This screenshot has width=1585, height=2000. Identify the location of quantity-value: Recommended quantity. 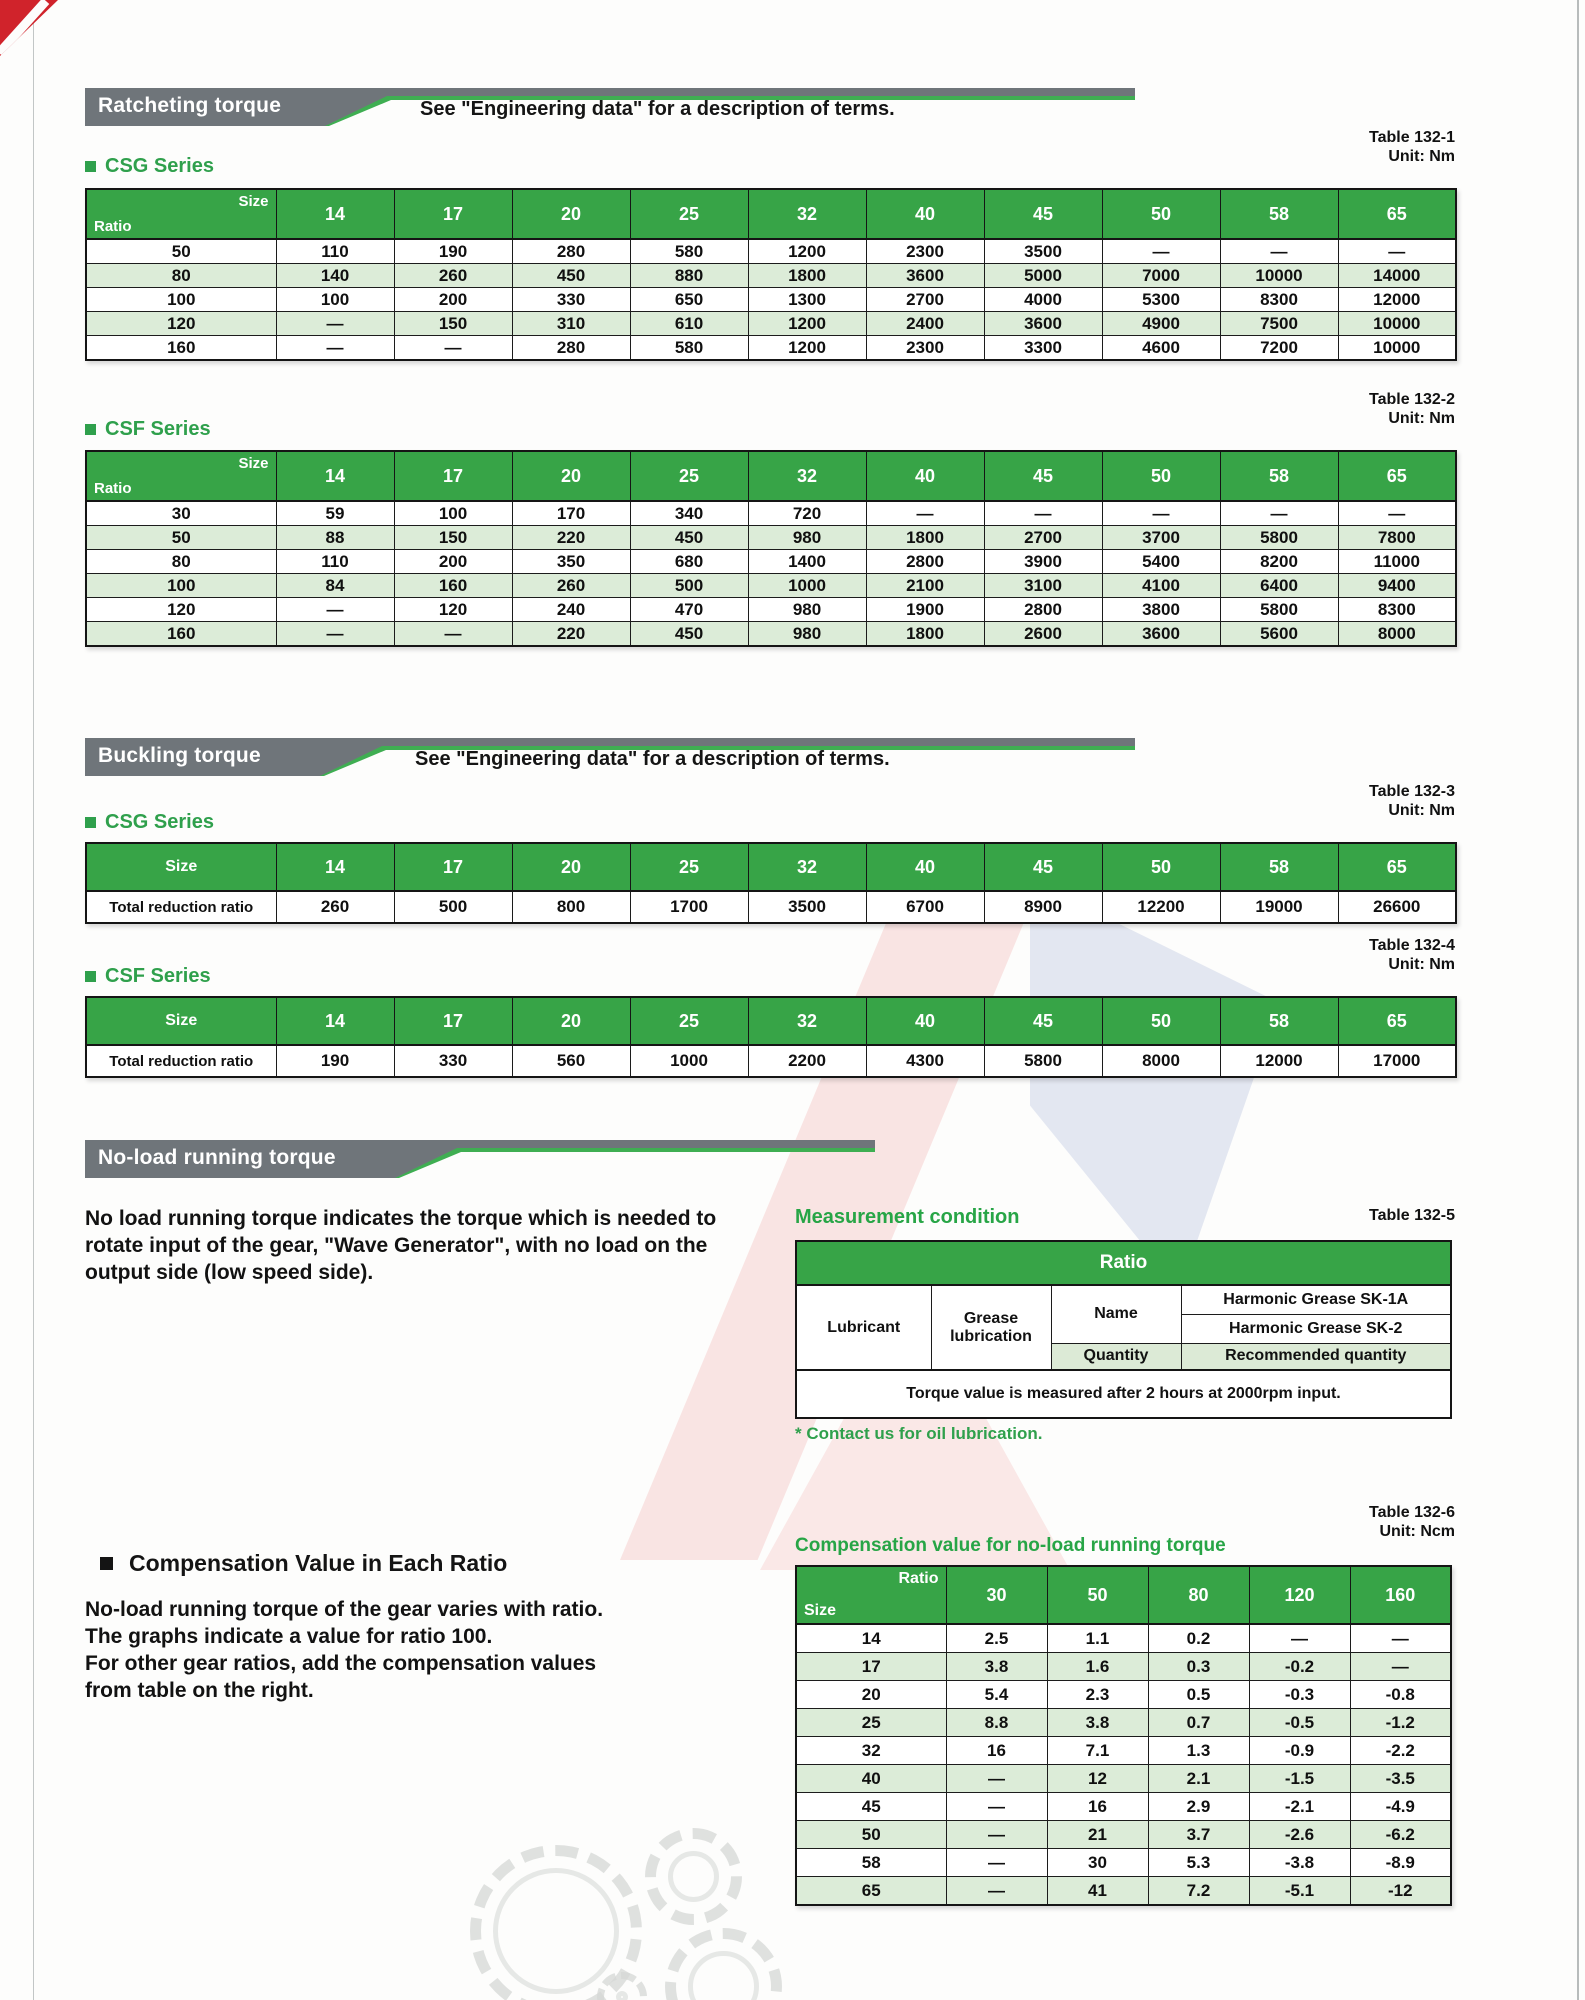
(1316, 1356).